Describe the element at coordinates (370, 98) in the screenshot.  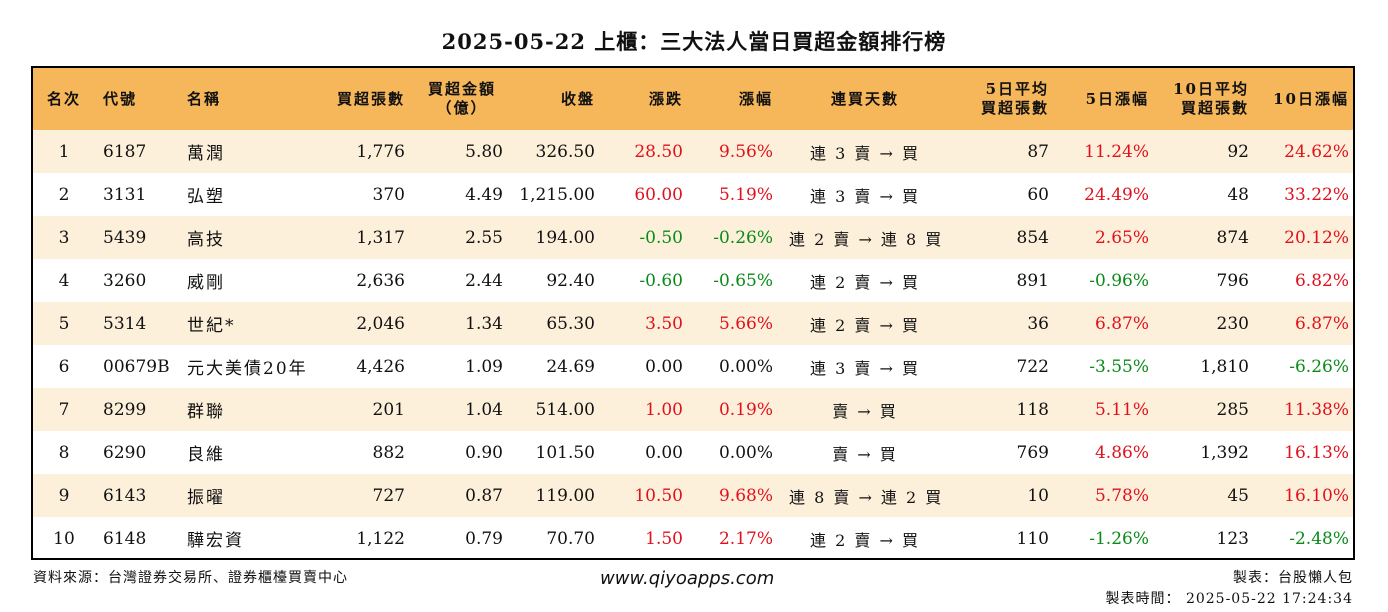
I see `header-buy-lots: 買超張數` at that location.